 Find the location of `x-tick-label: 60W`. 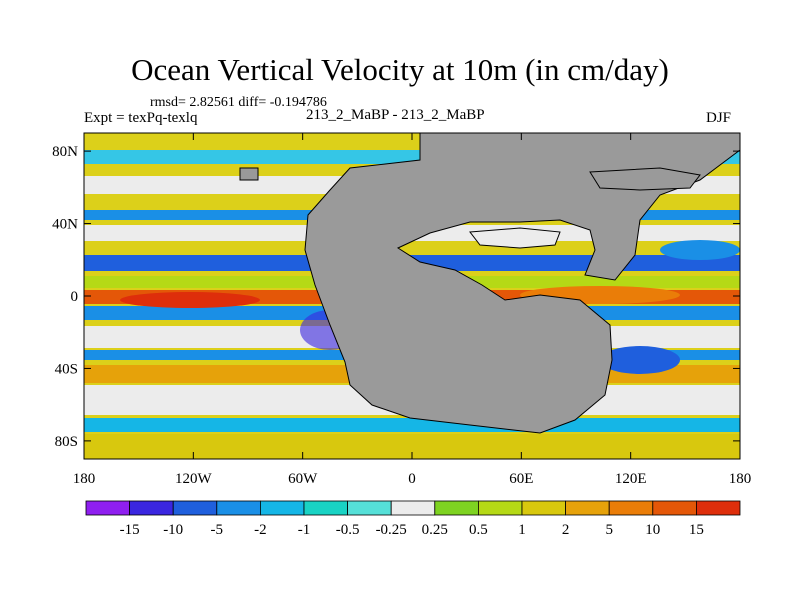

x-tick-label: 60W is located at coordinates (303, 479).